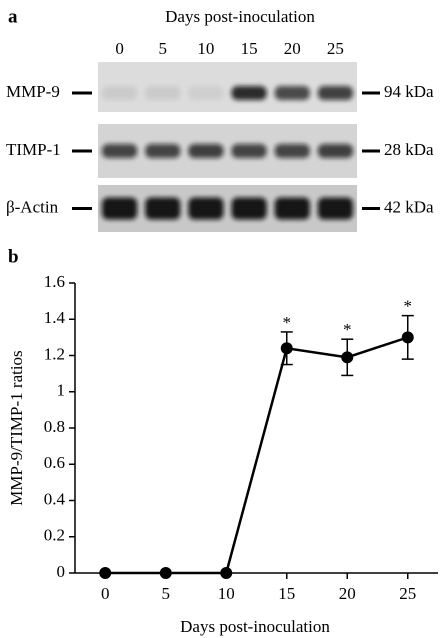 The width and height of the screenshot is (440, 638). I want to click on row-label: β-Actin, so click(32, 206).